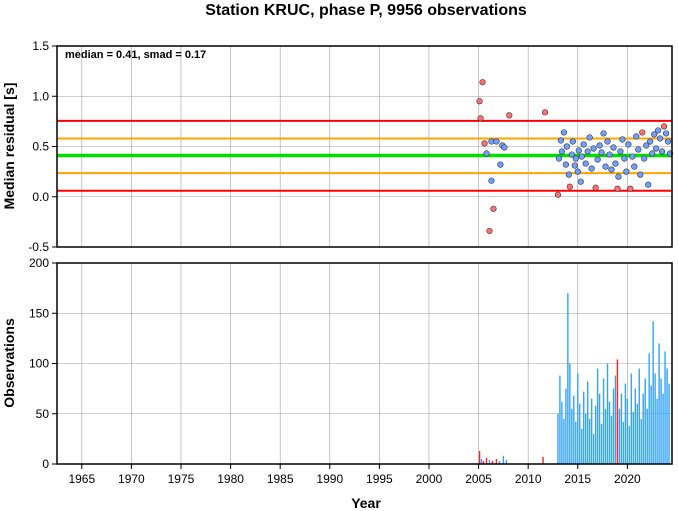 The height and width of the screenshot is (511, 678). I want to click on x-tick-label: 1980, so click(230, 479).